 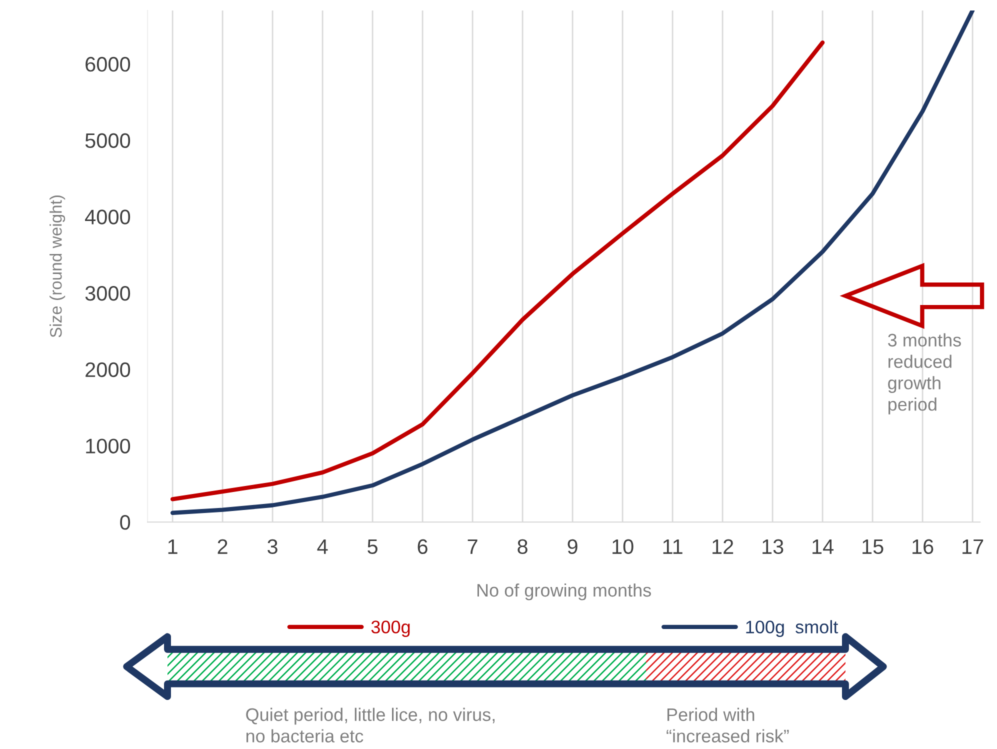 I want to click on x-axis-title: No of growing months, so click(x=564, y=591).